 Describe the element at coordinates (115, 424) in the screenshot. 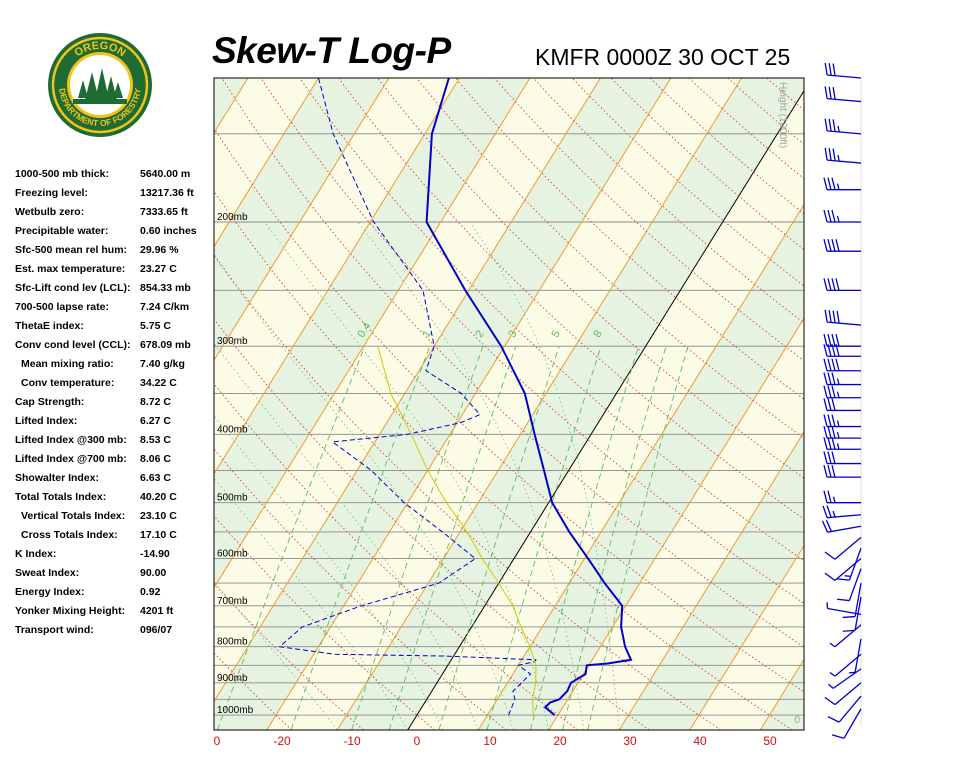

I see `stat-row: Lifted Index: 6.27 C` at that location.